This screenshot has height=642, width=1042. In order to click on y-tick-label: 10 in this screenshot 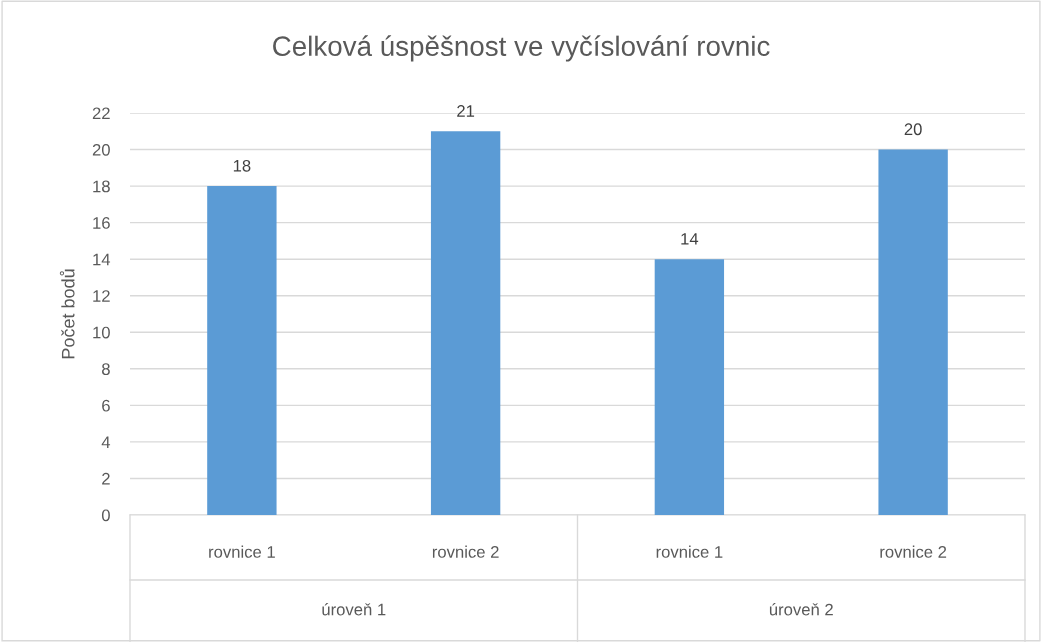, I will do `click(101, 332)`.